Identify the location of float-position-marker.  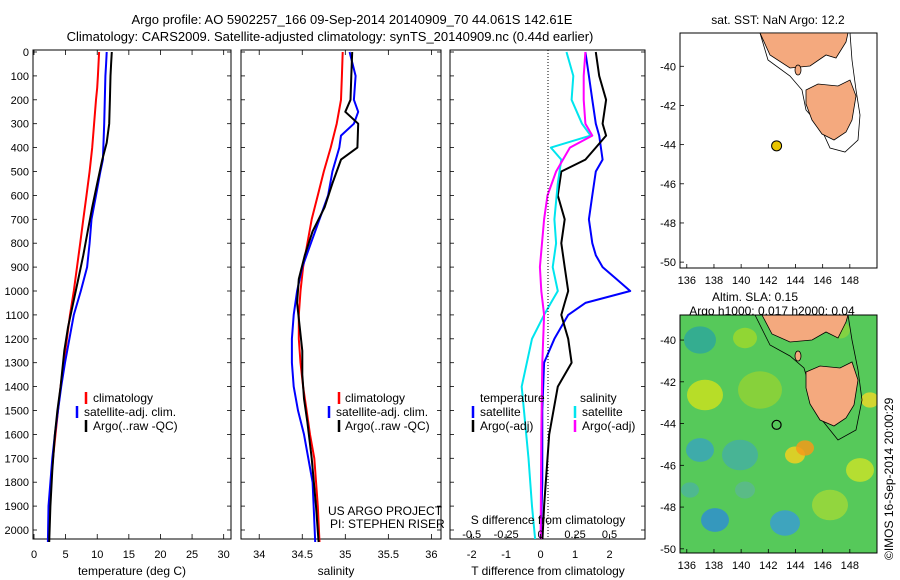
(777, 146).